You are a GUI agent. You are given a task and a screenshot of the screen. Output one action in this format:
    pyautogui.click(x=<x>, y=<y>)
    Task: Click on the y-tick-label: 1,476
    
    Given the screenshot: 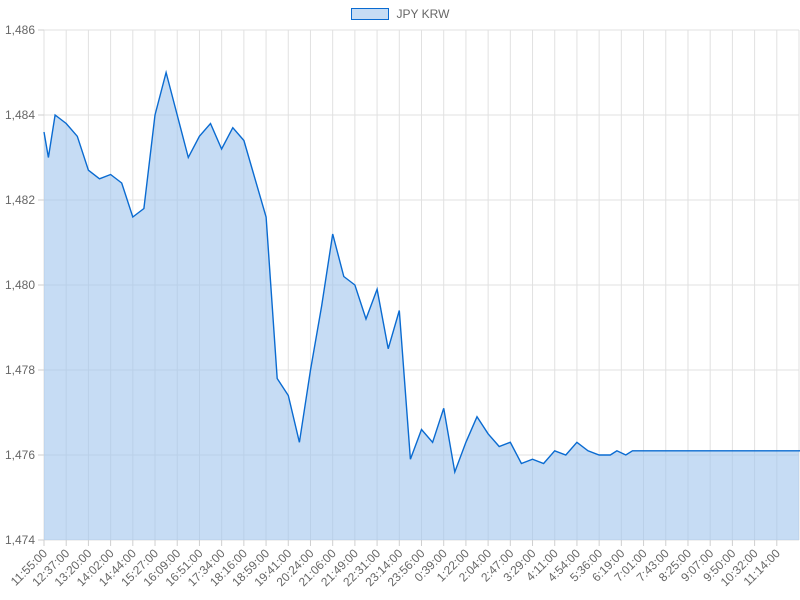 What is the action you would take?
    pyautogui.click(x=20, y=455)
    